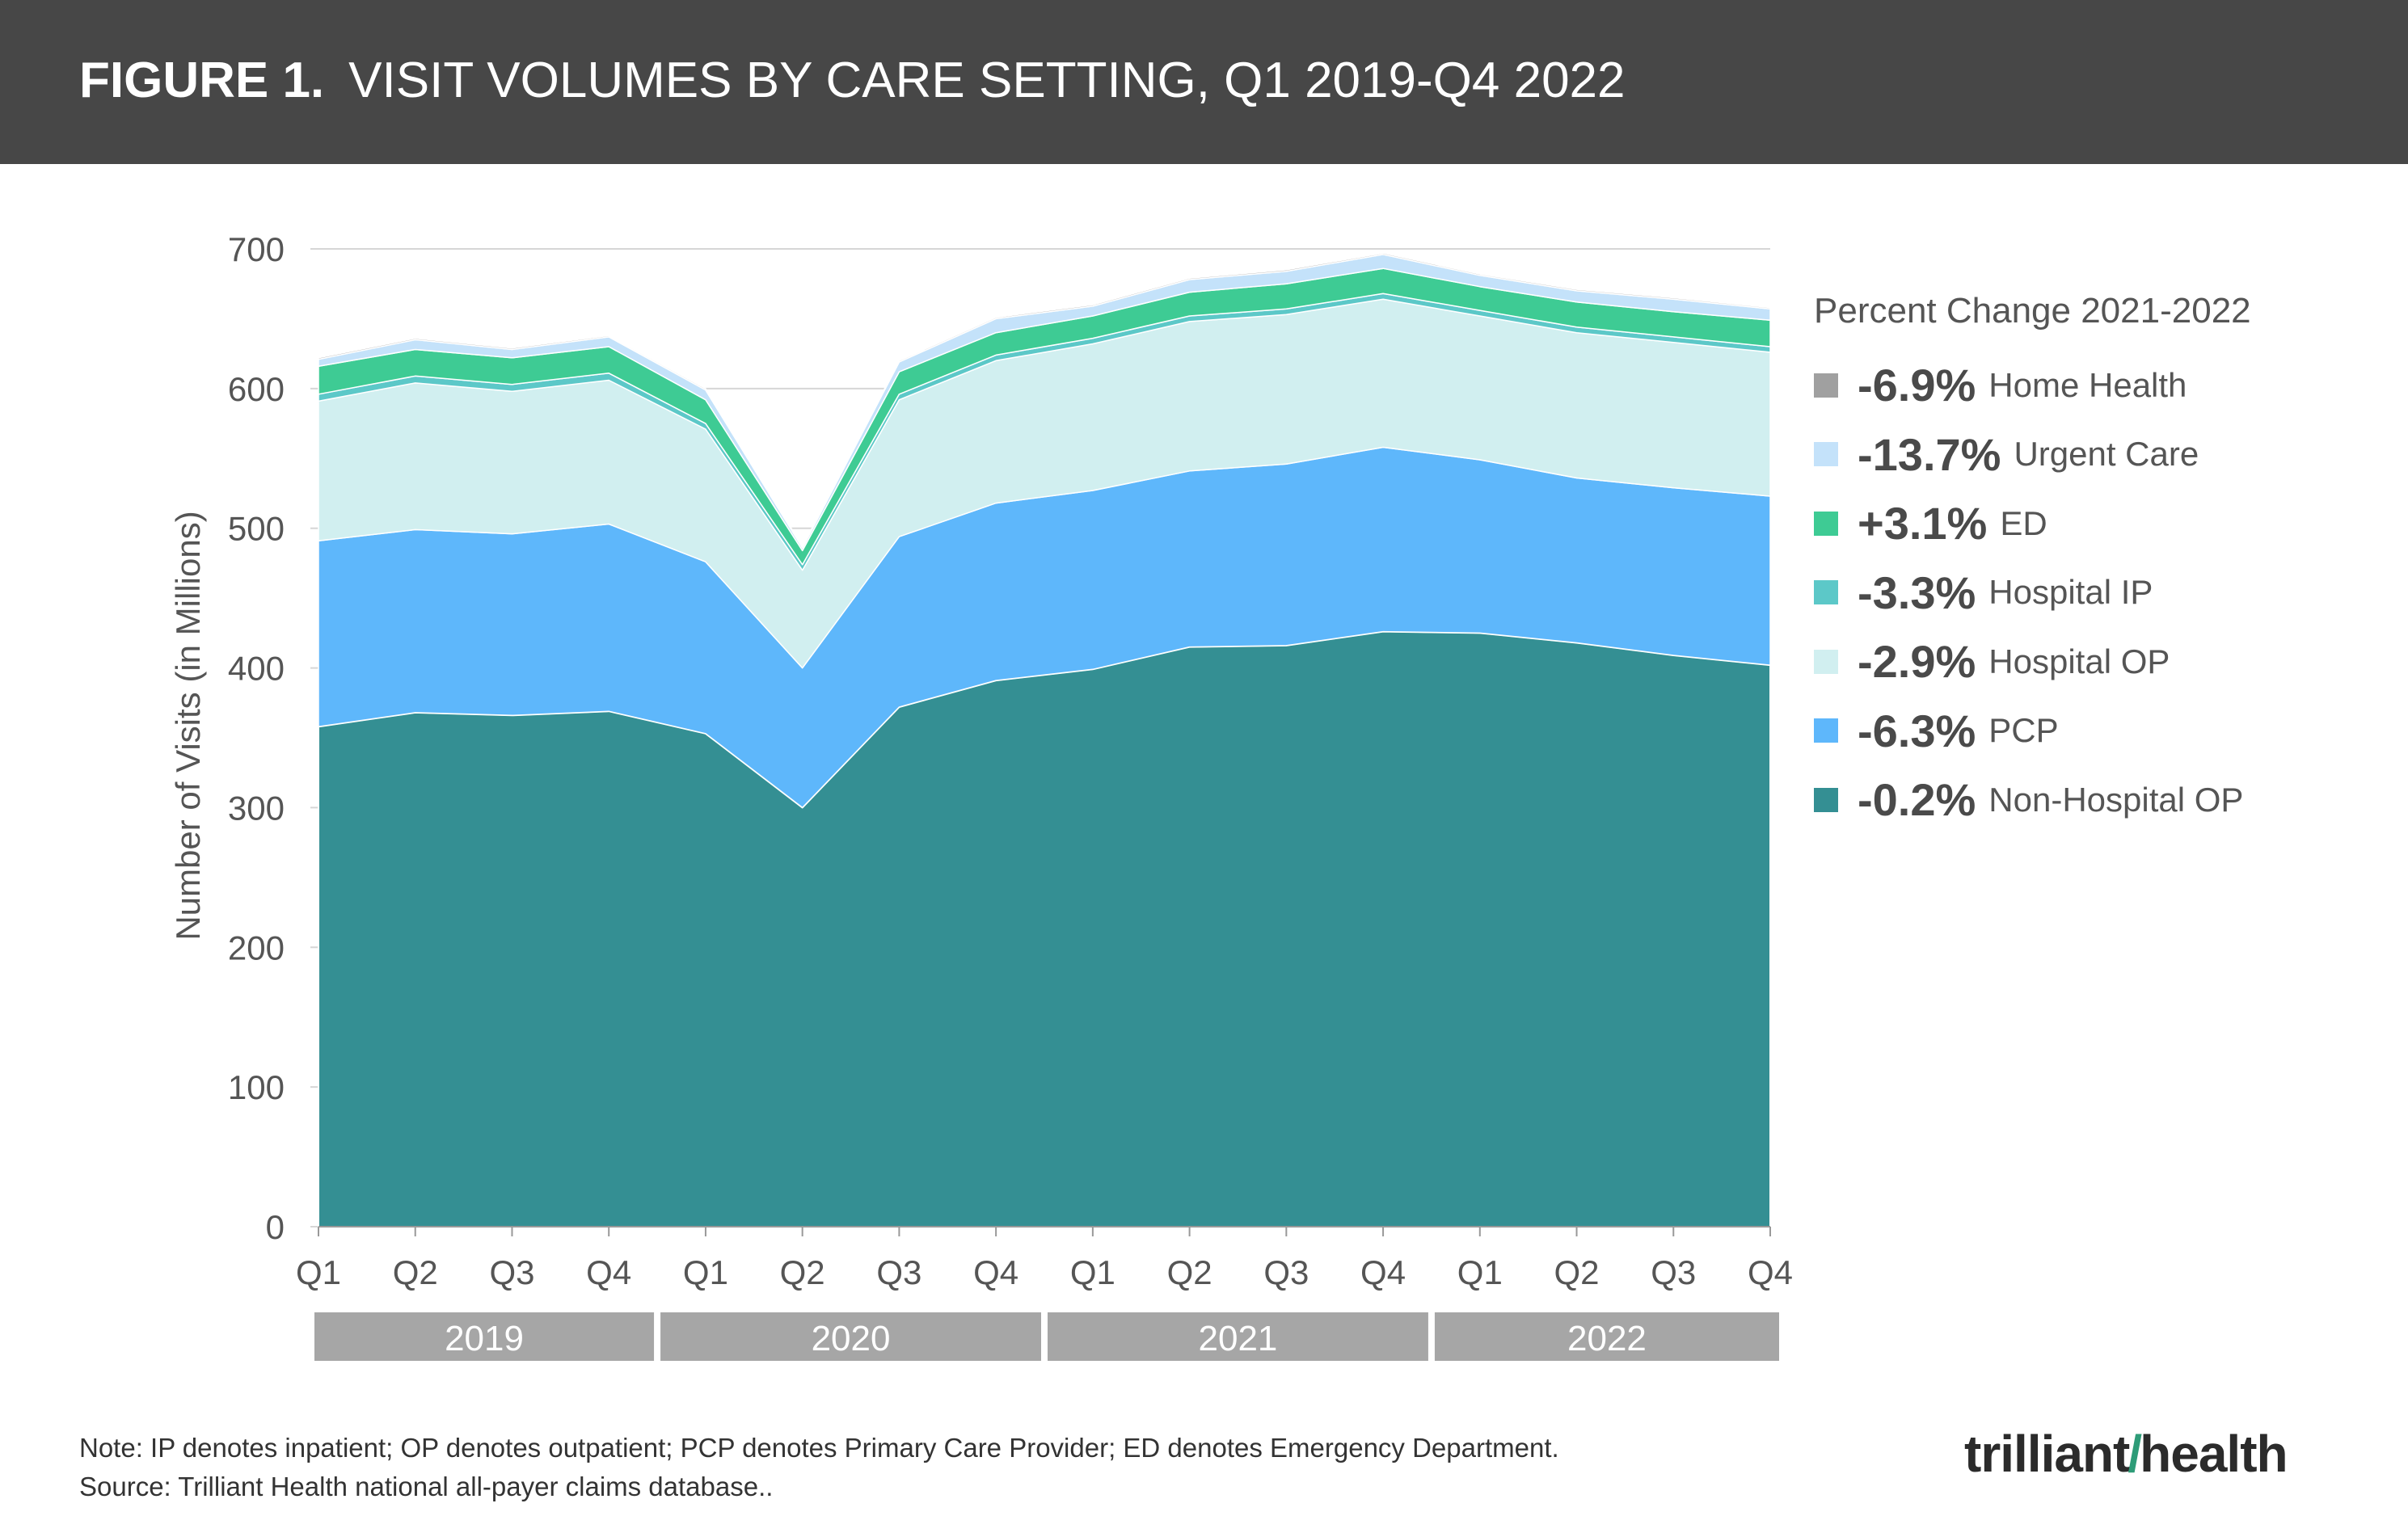 This screenshot has width=2408, height=1537. Describe the element at coordinates (1930, 454) in the screenshot. I see `legend-percent: -13.7%` at that location.